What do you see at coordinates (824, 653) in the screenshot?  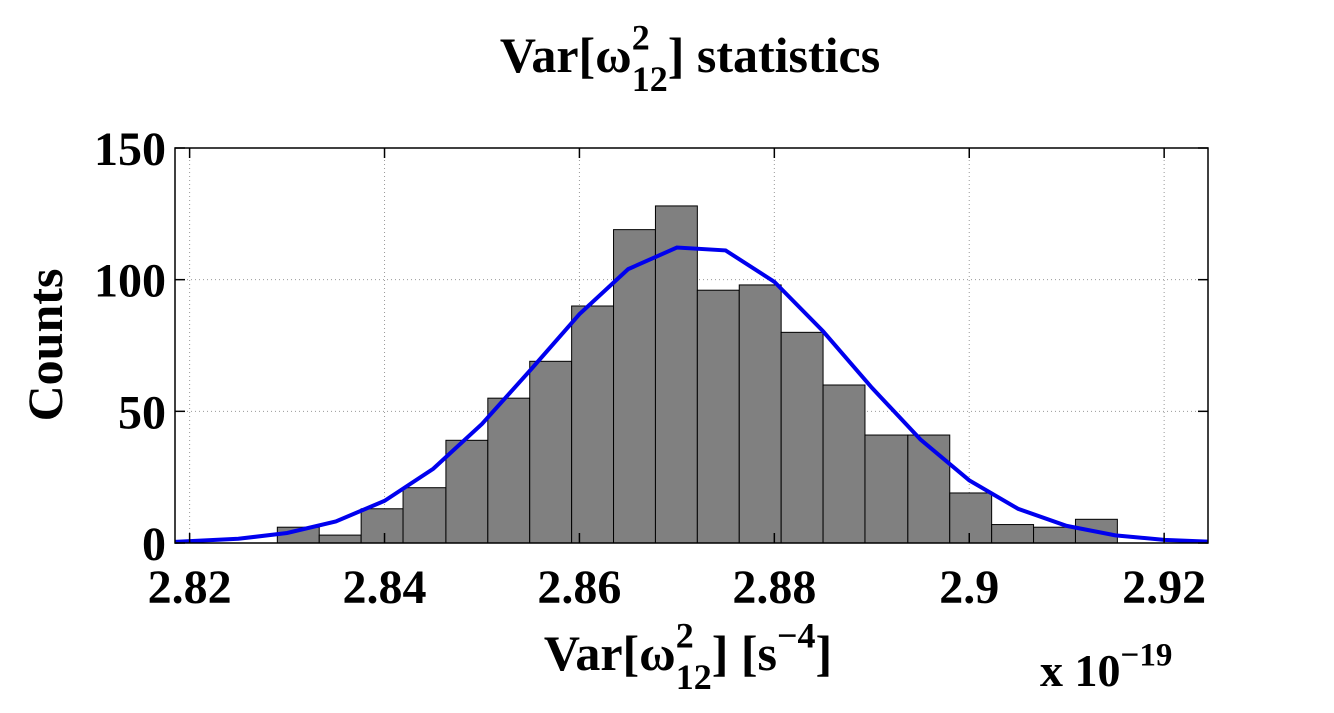 I see `x-axis-label-part: ]` at bounding box center [824, 653].